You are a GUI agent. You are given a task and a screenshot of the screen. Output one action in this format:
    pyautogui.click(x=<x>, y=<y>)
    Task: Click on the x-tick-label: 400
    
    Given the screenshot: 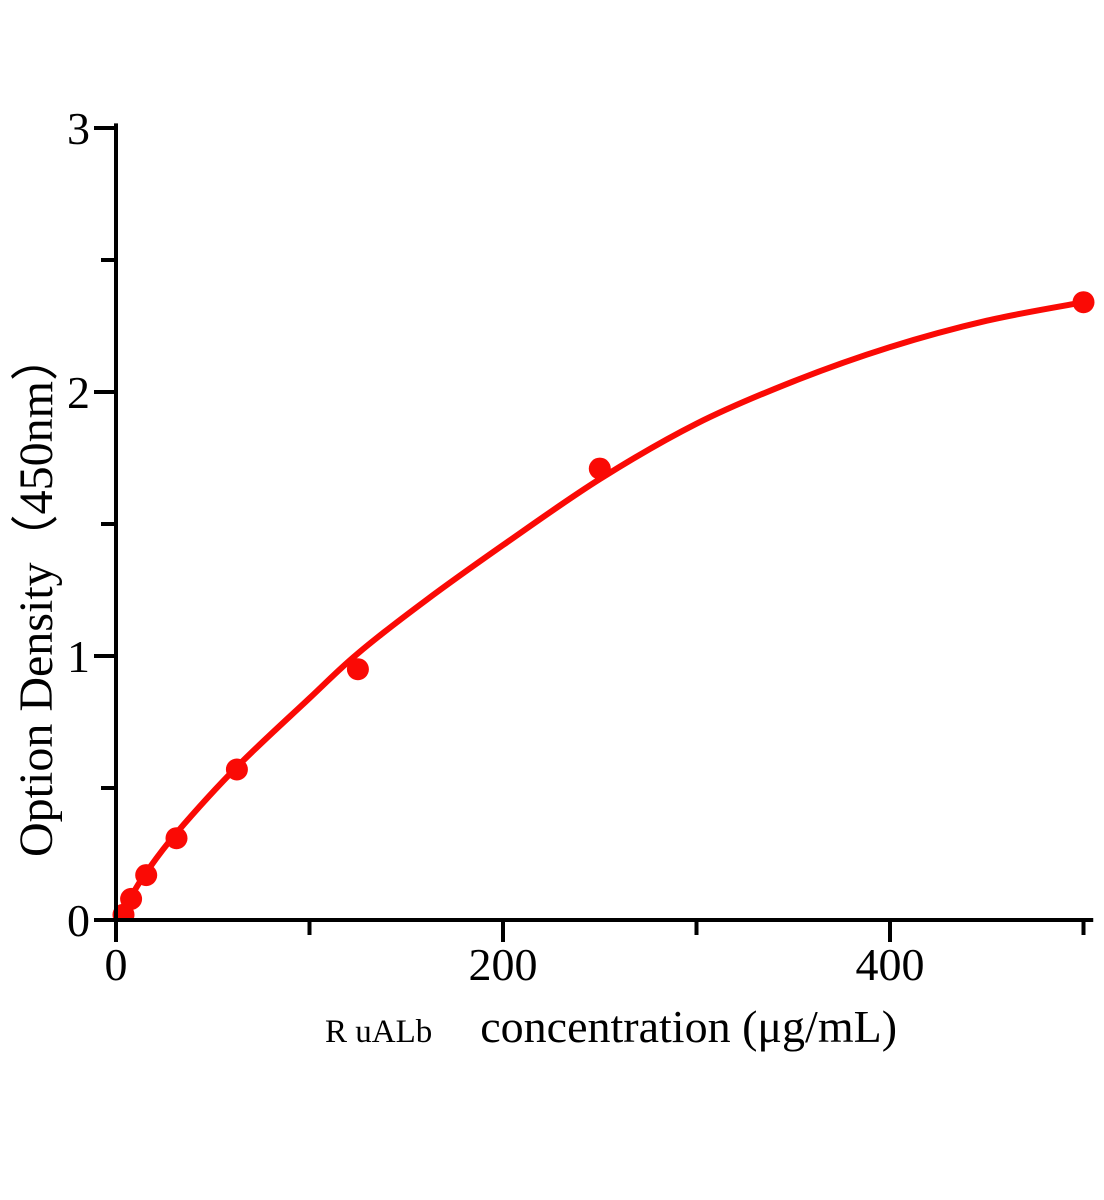 What is the action you would take?
    pyautogui.click(x=890, y=964)
    